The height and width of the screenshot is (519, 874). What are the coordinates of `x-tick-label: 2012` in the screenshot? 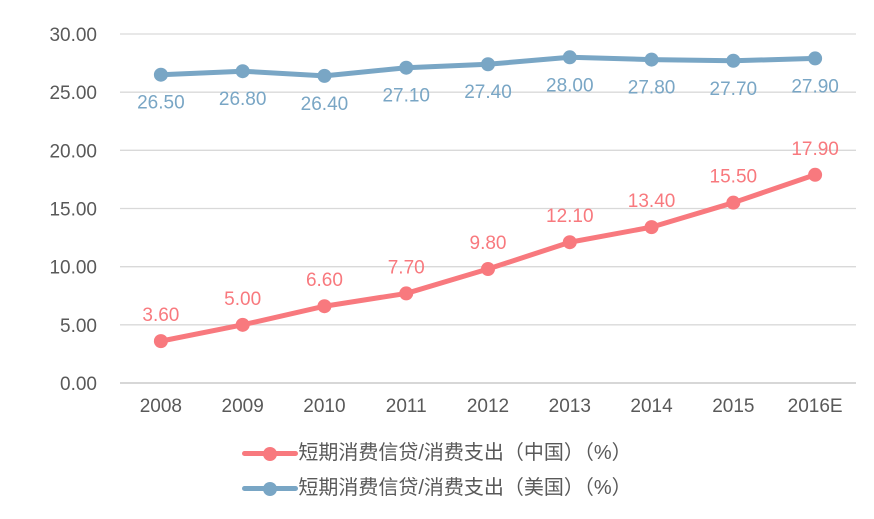 It's located at (488, 406).